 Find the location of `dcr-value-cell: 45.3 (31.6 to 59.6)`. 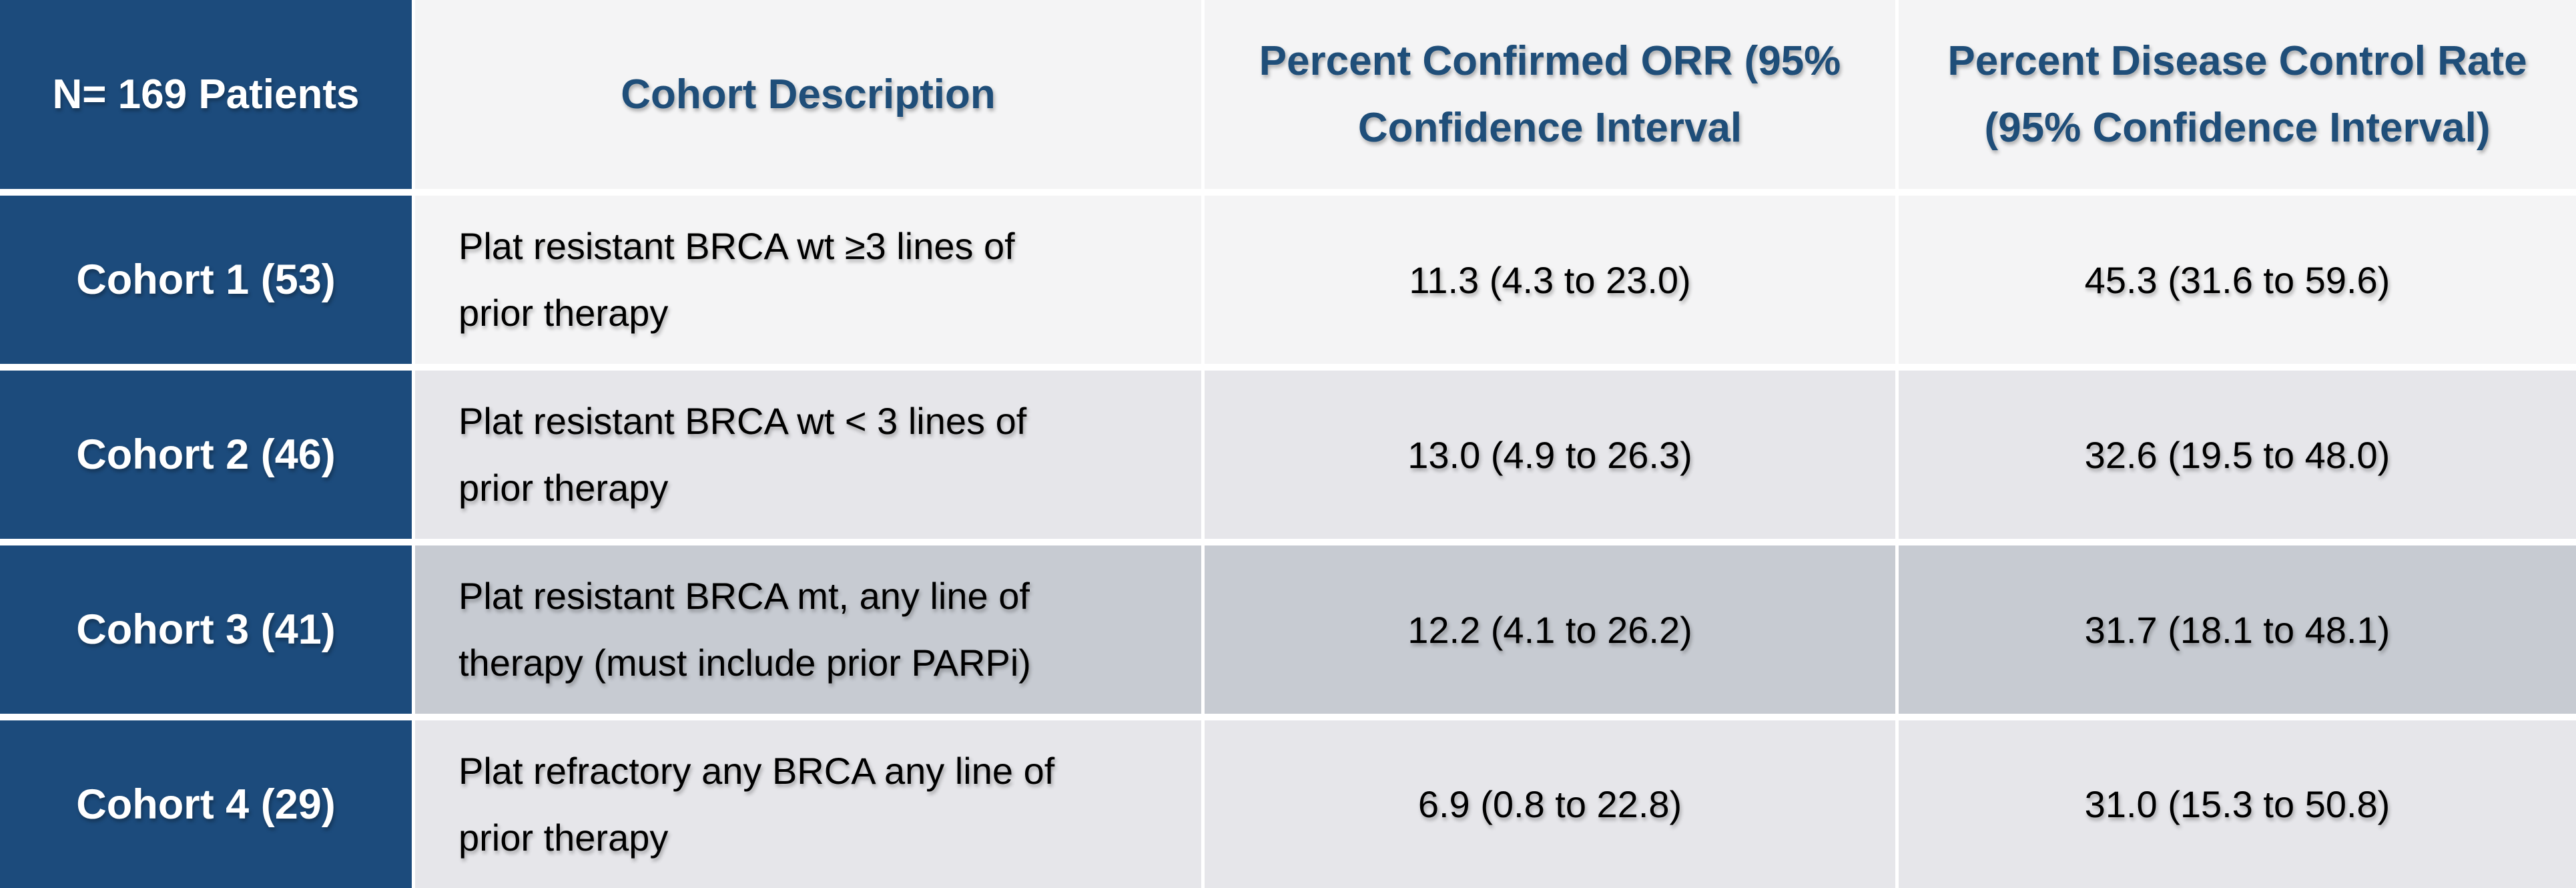

dcr-value-cell: 45.3 (31.6 to 59.6) is located at coordinates (2237, 280).